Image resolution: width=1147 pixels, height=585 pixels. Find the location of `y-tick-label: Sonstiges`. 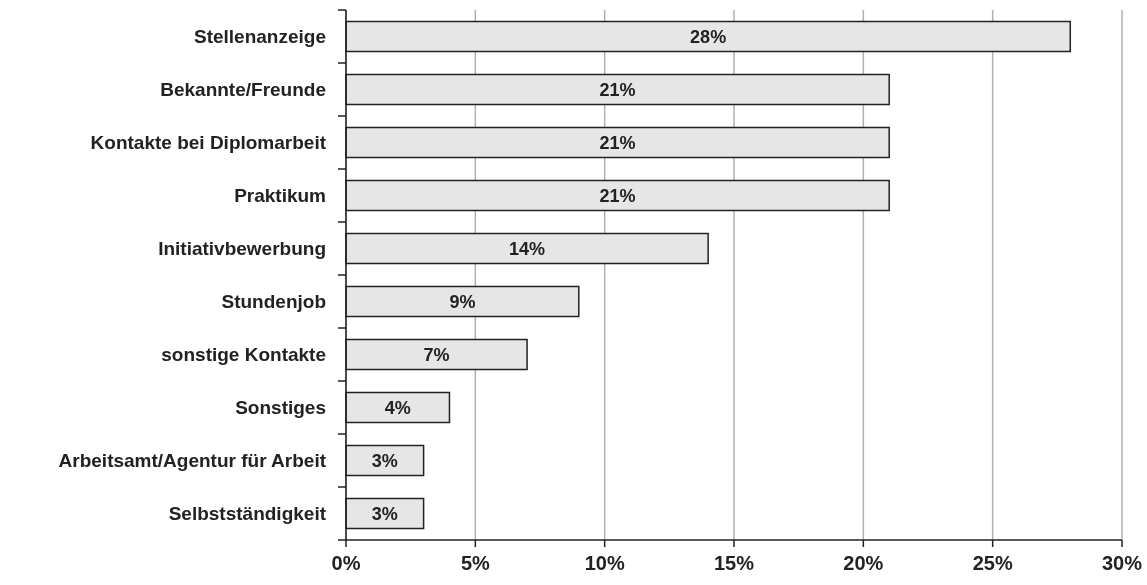

y-tick-label: Sonstiges is located at coordinates (280, 408).